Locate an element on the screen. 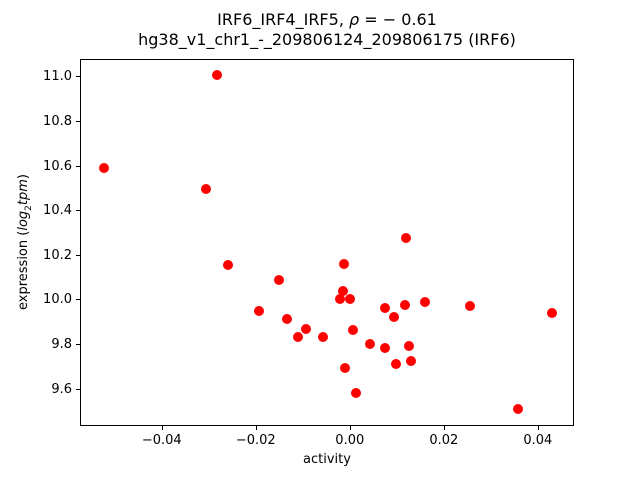 This screenshot has width=640, height=480. x-axis-label: activity is located at coordinates (327, 459).